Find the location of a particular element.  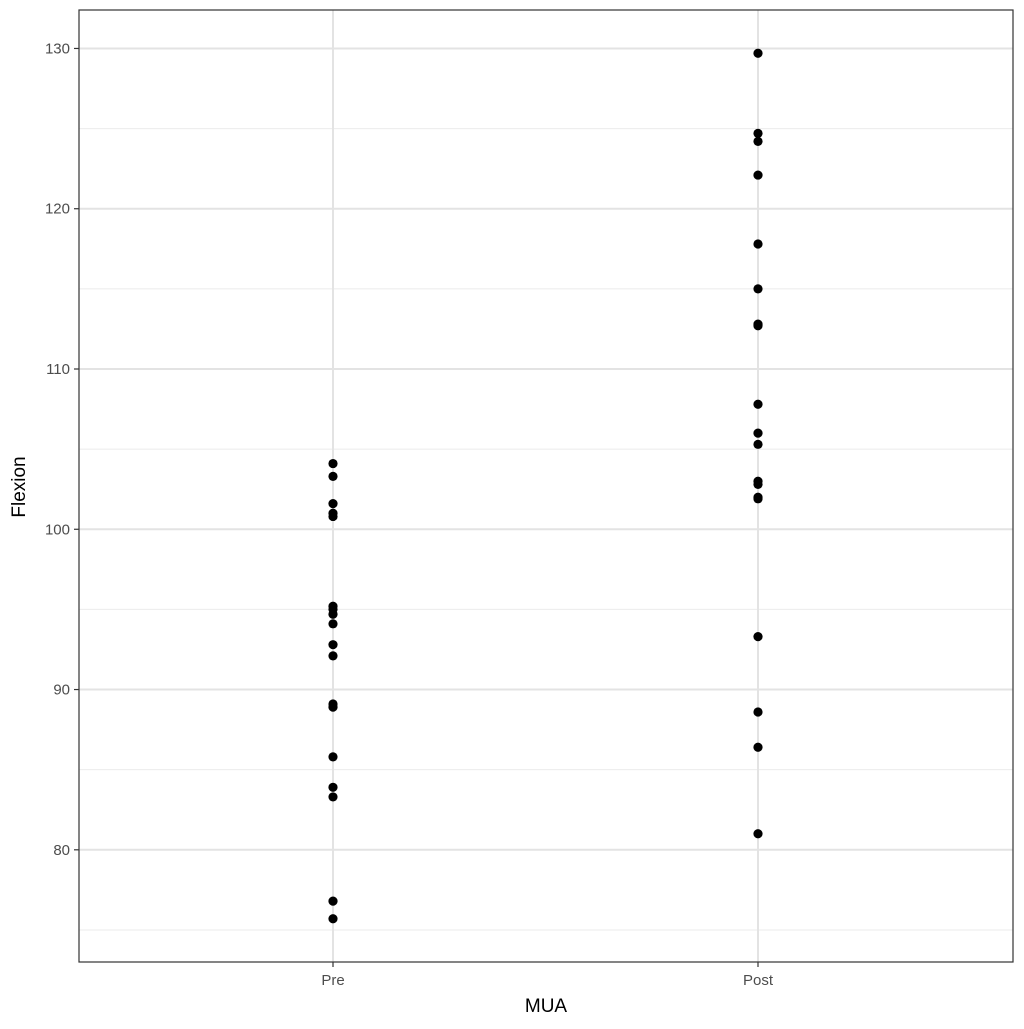

y-tick-label: 80 is located at coordinates (61, 850).